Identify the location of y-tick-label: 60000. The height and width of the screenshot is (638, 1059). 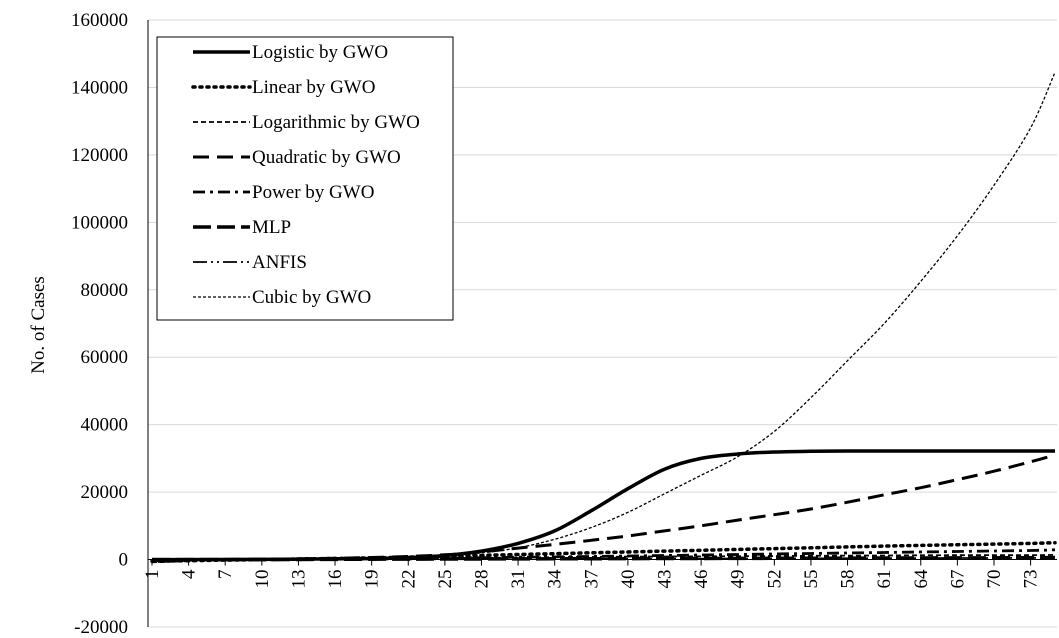
(105, 357).